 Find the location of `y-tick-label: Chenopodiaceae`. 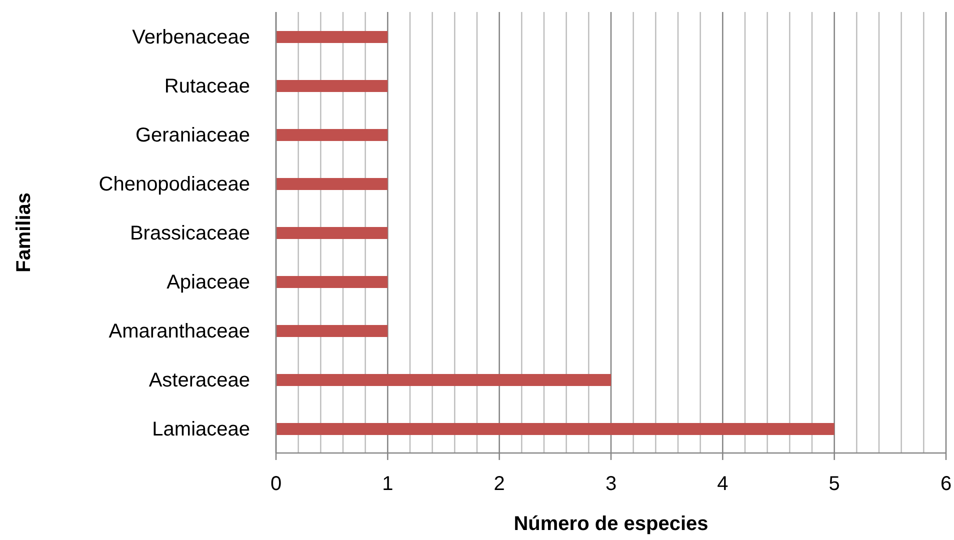

y-tick-label: Chenopodiaceae is located at coordinates (174, 185).